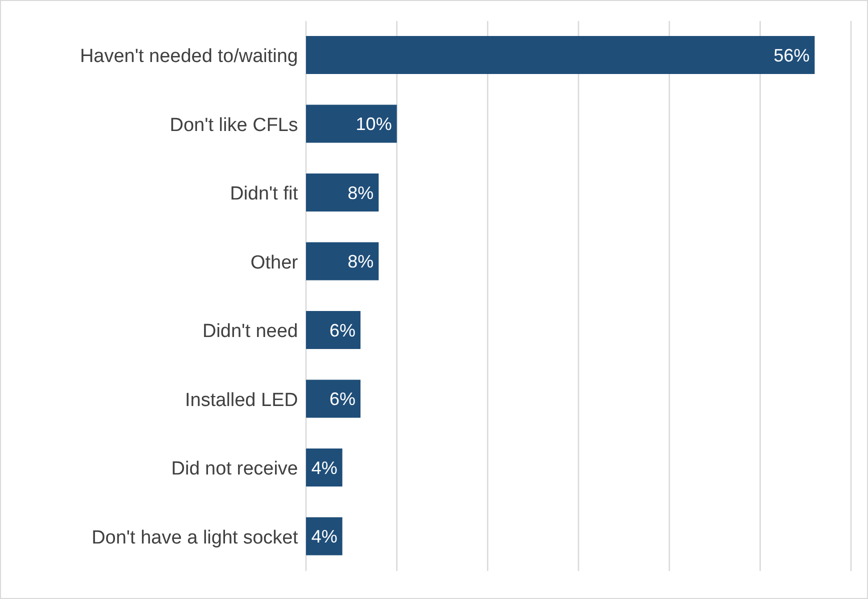  Describe the element at coordinates (250, 331) in the screenshot. I see `y-tick-label: Didn't need` at that location.